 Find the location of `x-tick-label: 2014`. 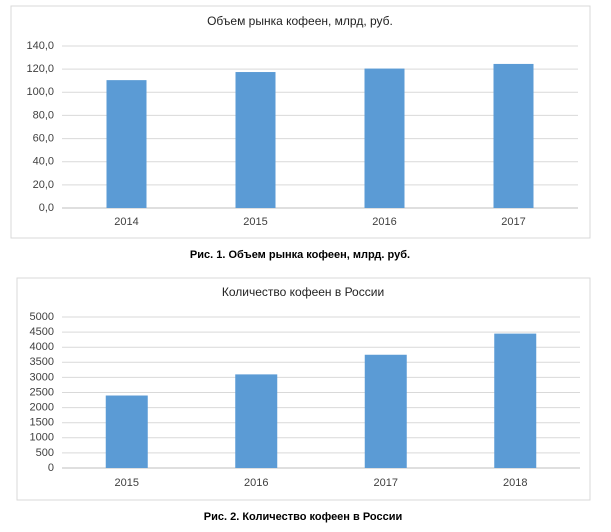

x-tick-label: 2014 is located at coordinates (126, 222).